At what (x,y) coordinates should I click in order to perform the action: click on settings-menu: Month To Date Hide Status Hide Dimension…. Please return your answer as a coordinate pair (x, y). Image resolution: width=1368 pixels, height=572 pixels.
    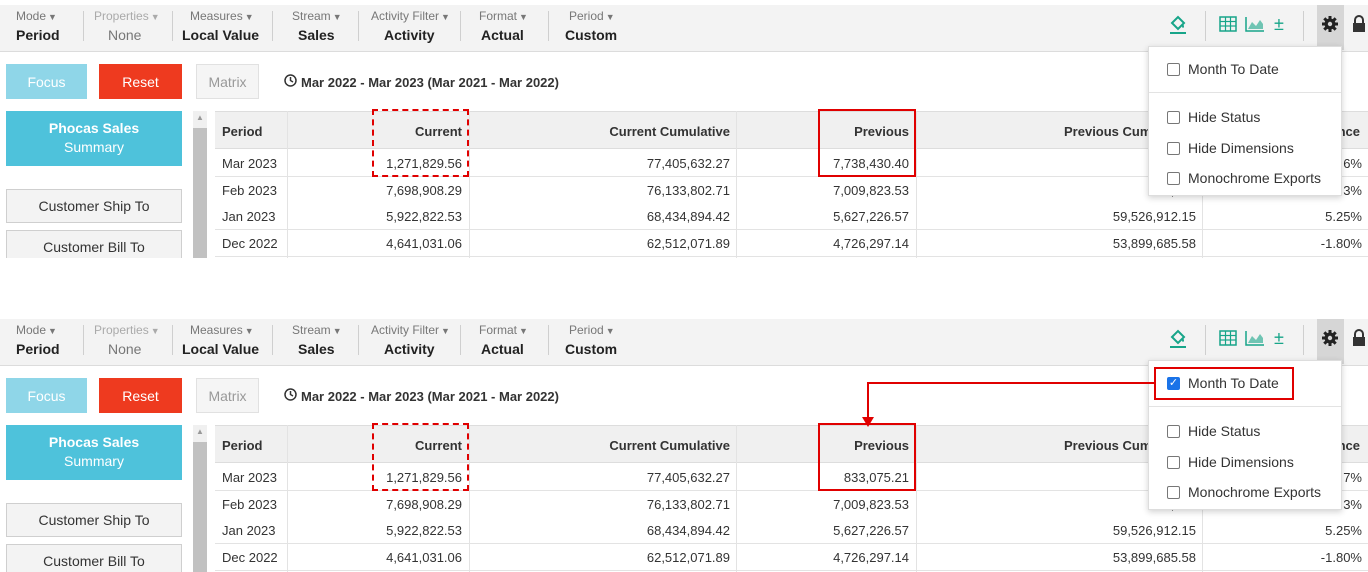
    Looking at the image, I should click on (1245, 121).